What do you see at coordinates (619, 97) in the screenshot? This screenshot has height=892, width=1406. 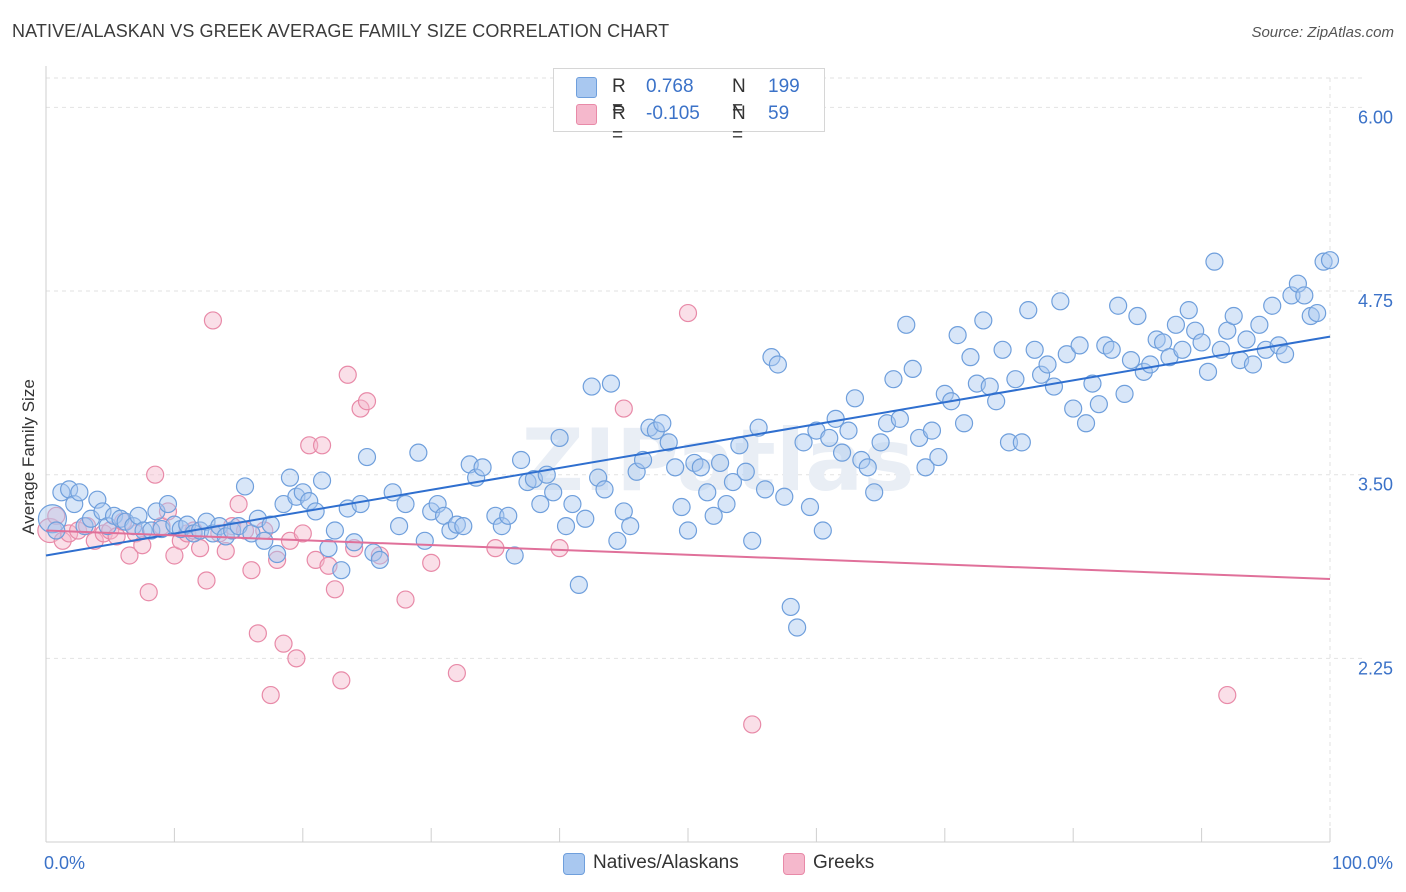 I see `legend-r-label: R =` at bounding box center [619, 97].